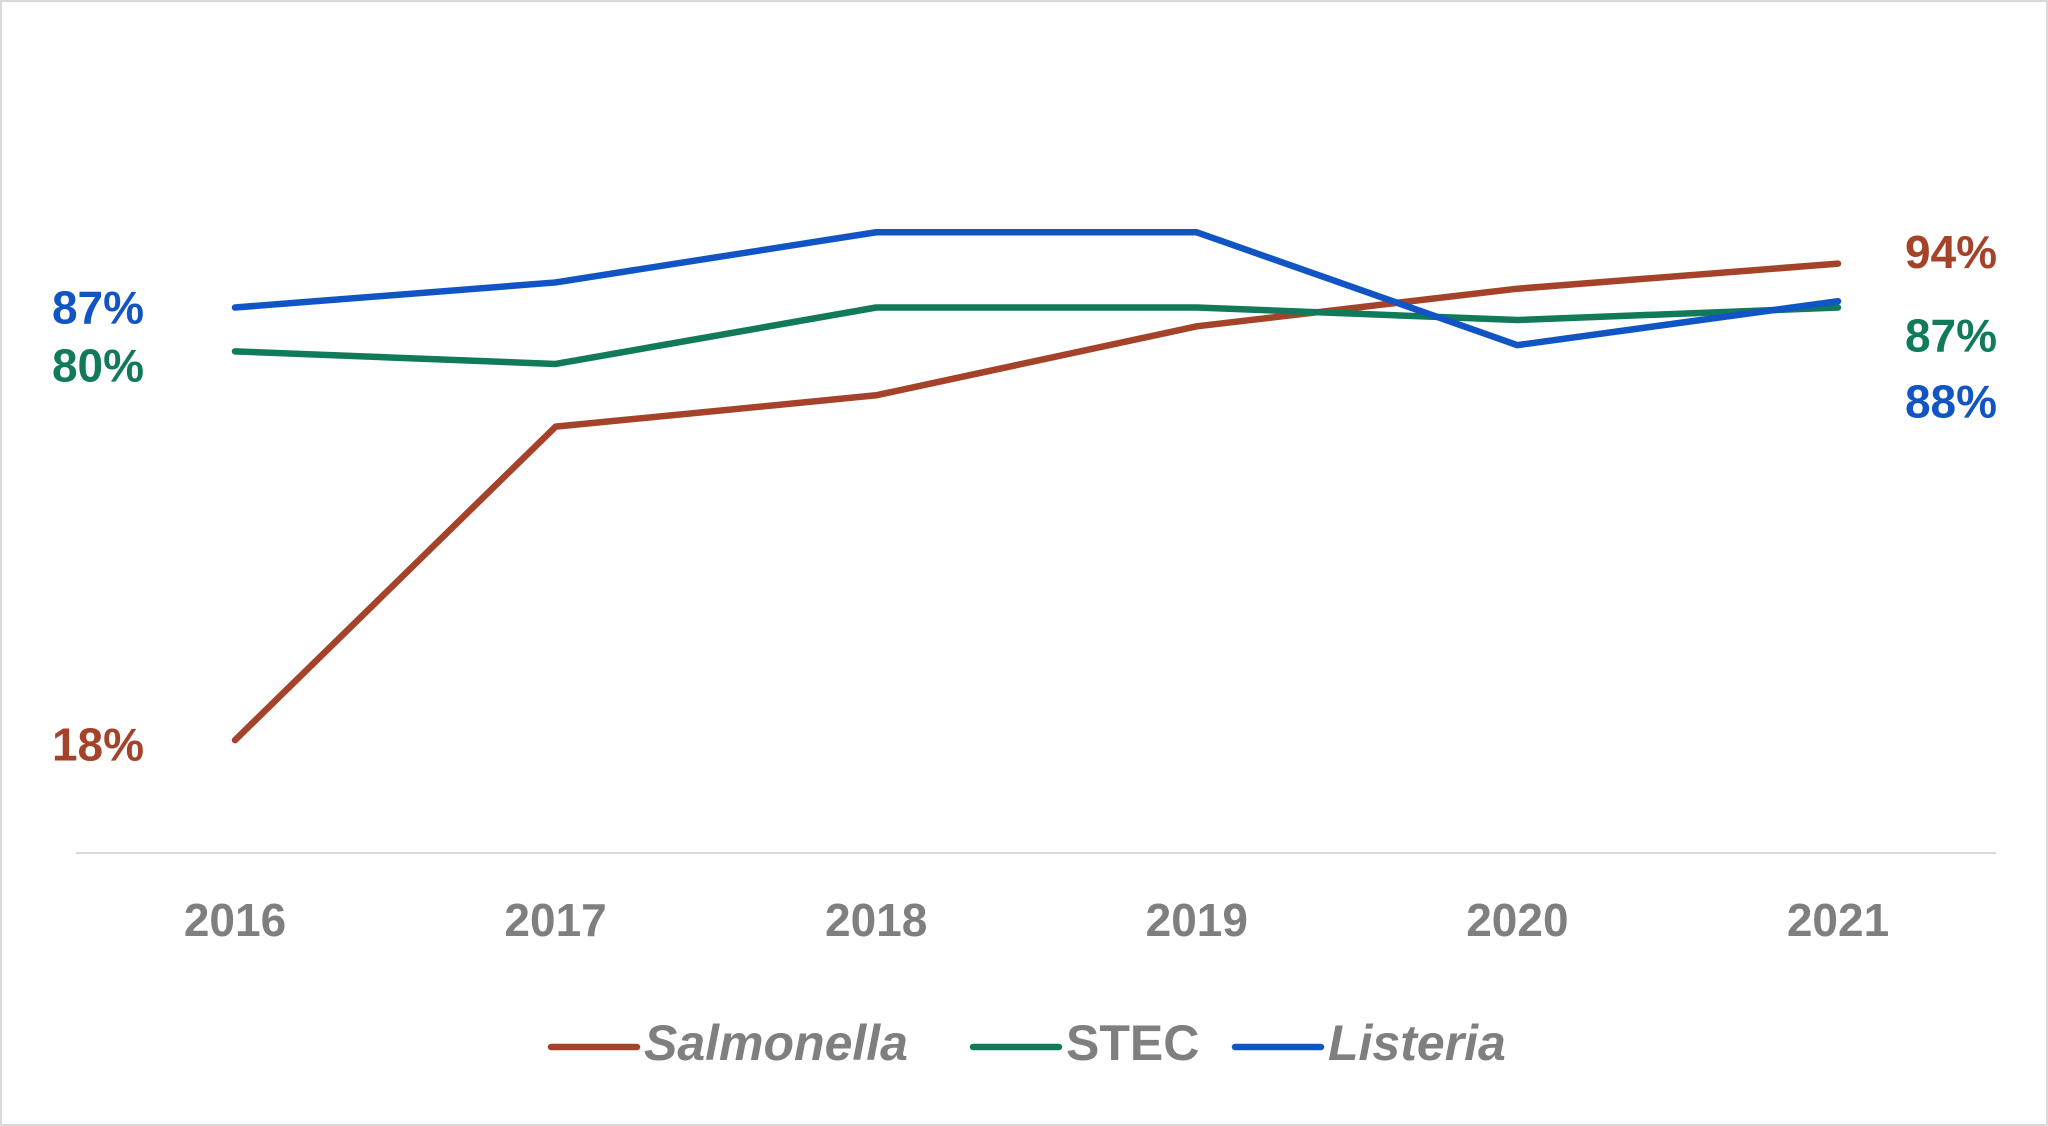  I want to click on legend-label: STEC, so click(1132, 1043).